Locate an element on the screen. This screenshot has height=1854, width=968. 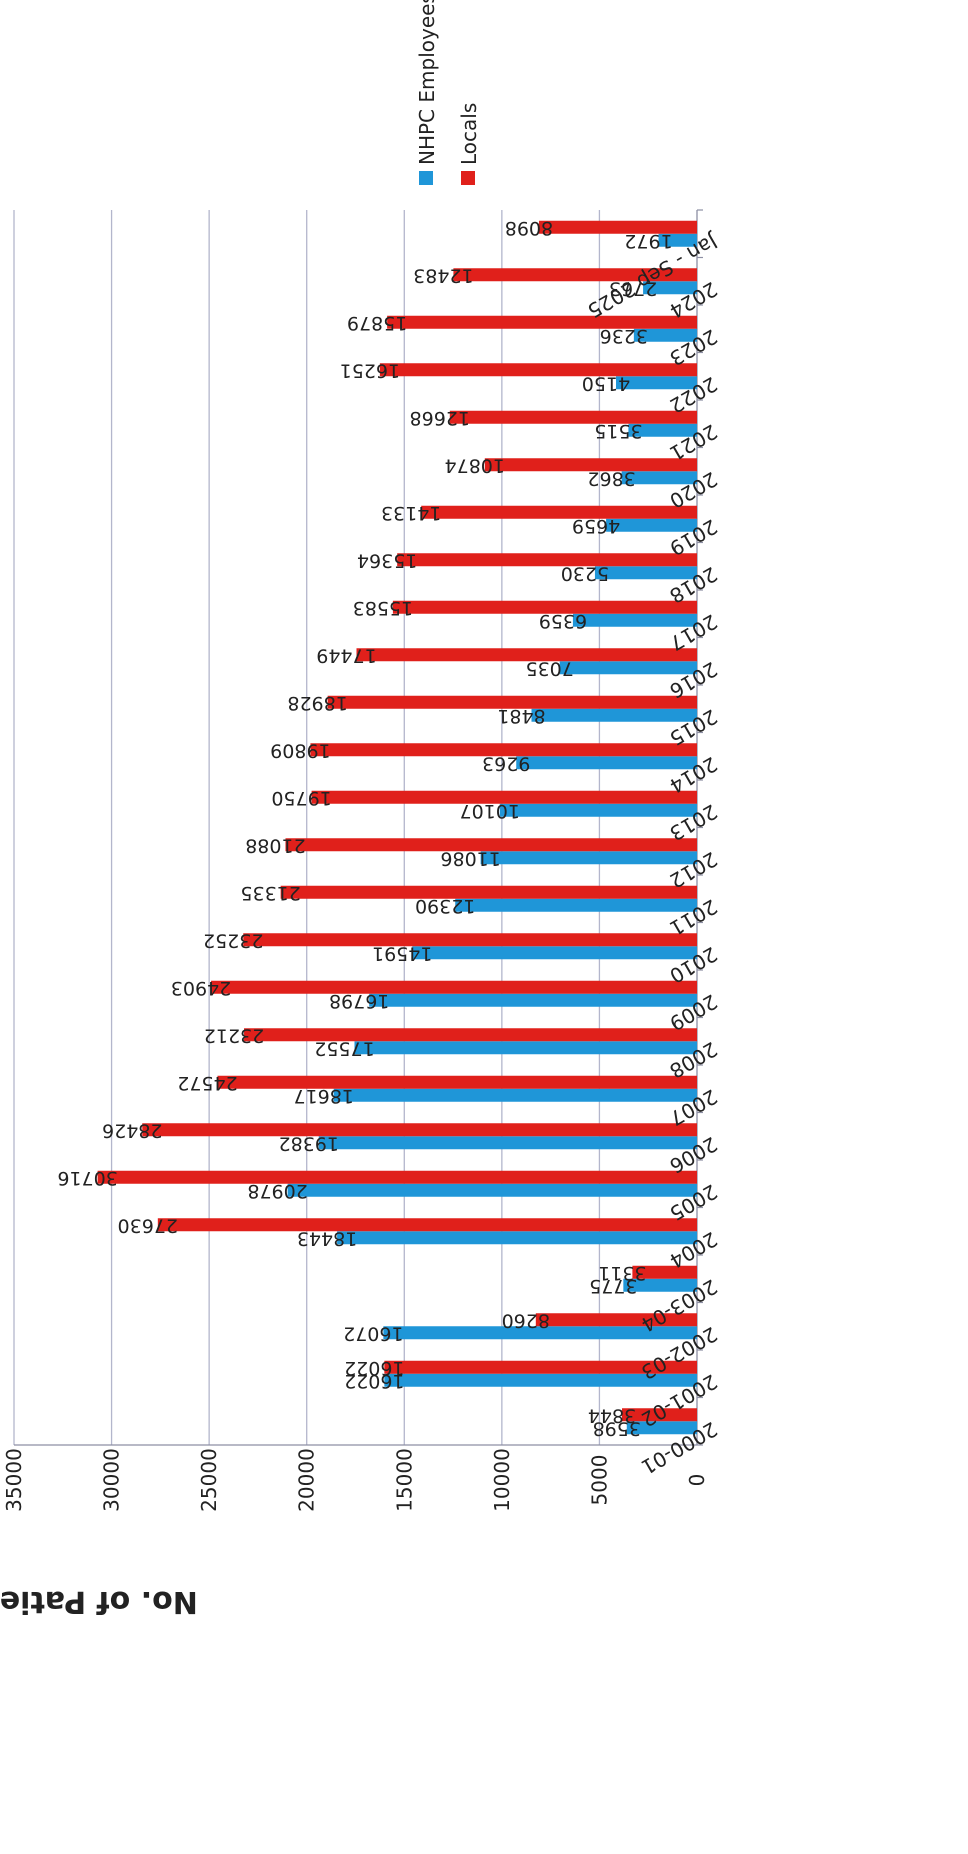
data-label: 28426 is located at coordinates (132, 1130).